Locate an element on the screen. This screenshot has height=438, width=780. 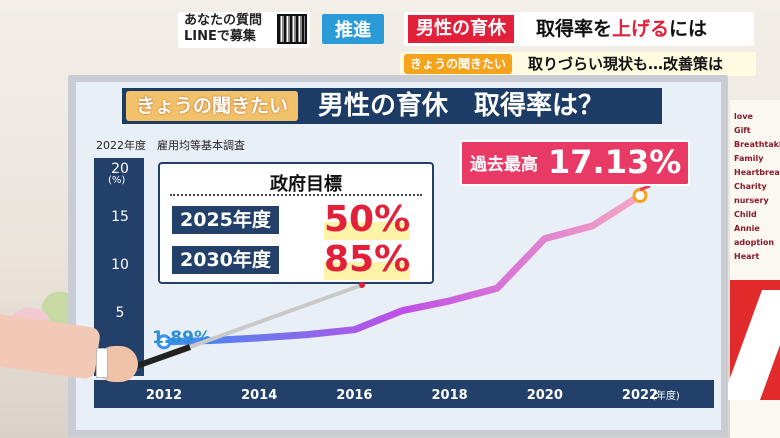
subheadline-tag: きょうの聞きたい is located at coordinates (458, 64).